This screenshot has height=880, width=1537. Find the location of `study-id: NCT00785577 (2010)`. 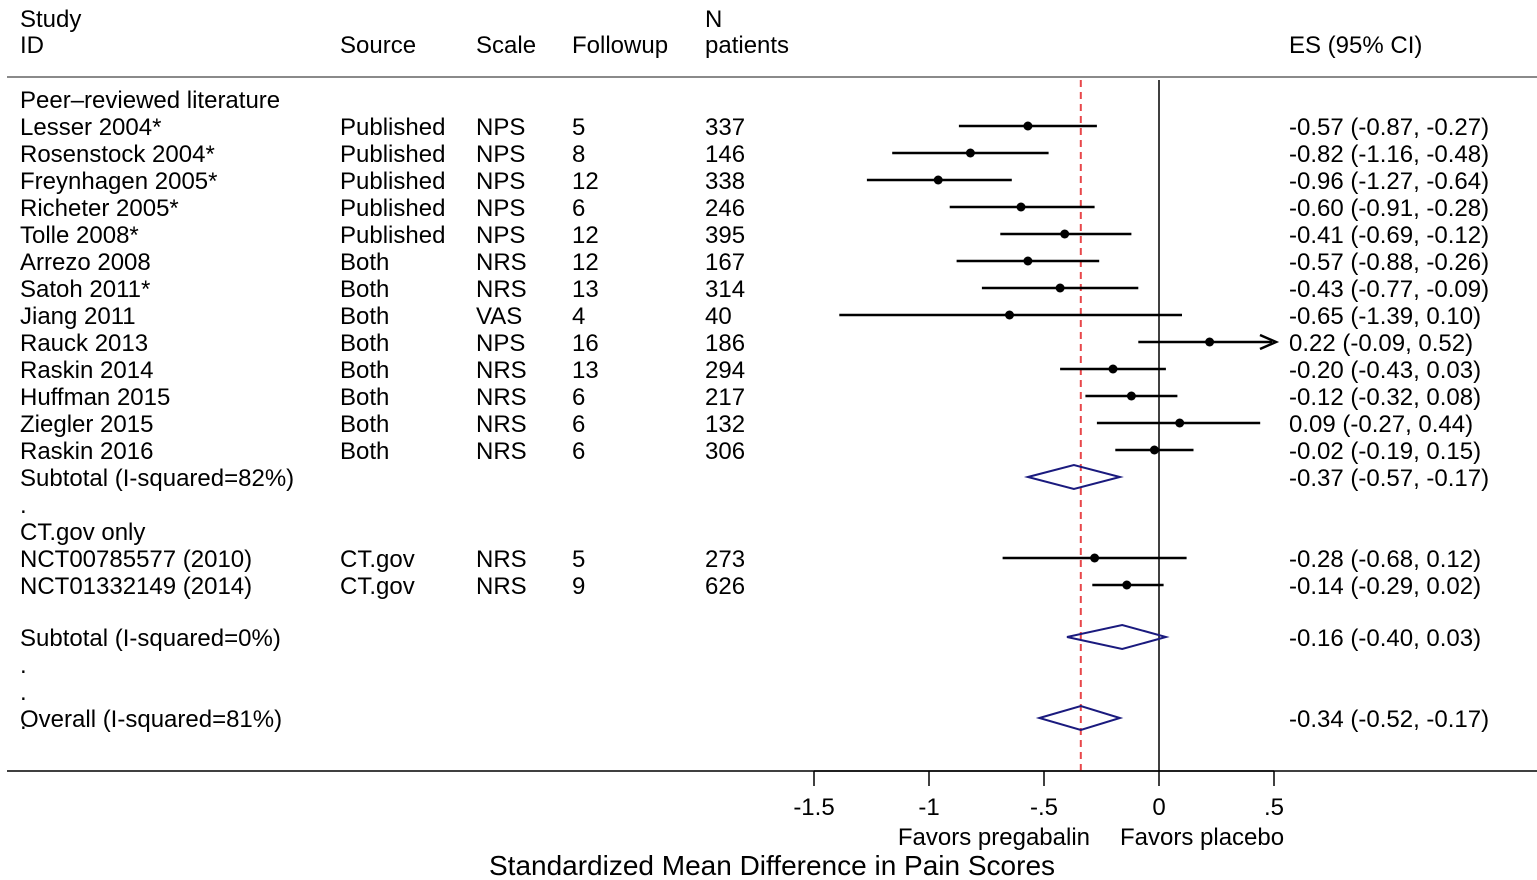

study-id: NCT00785577 (2010) is located at coordinates (136, 559).